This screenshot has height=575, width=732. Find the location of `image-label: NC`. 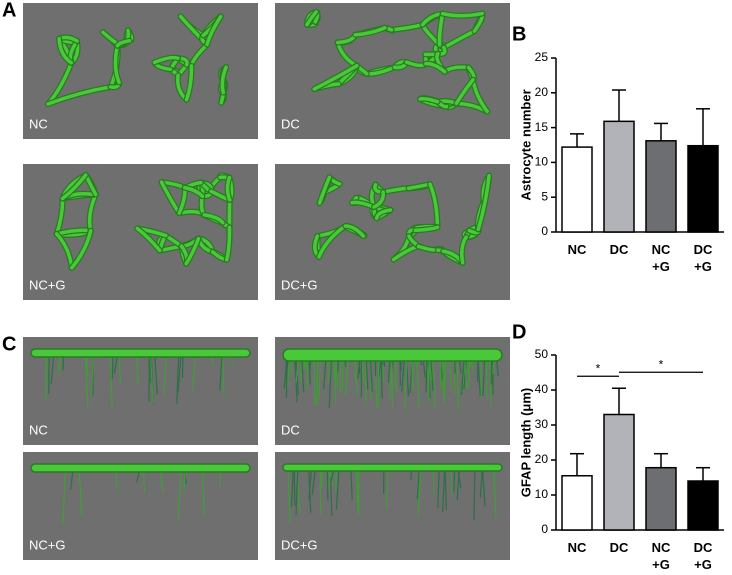

image-label: NC is located at coordinates (38, 123).